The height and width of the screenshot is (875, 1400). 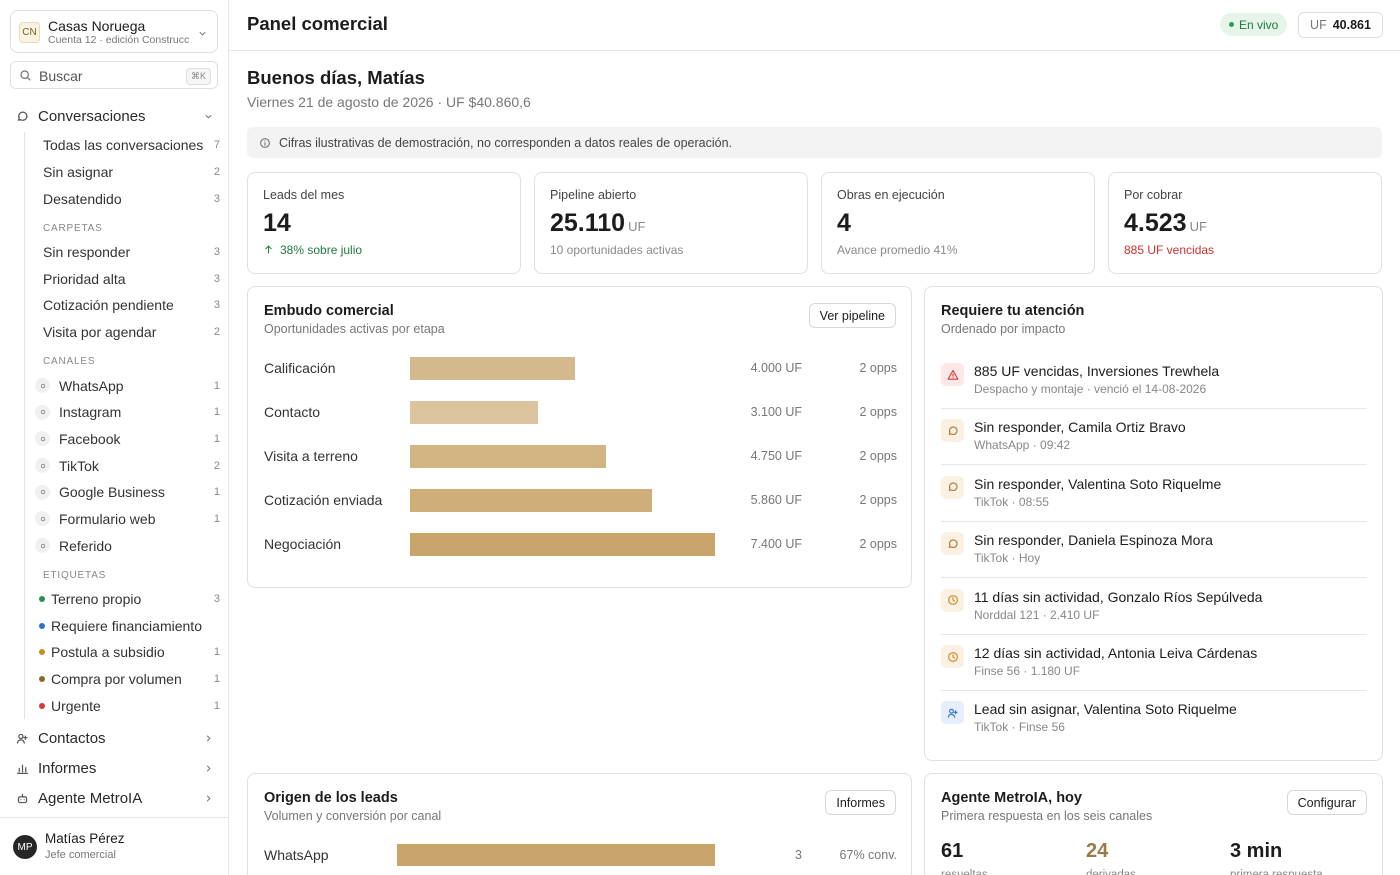 What do you see at coordinates (90, 412) in the screenshot?
I see `nav-item-label: Instagram` at bounding box center [90, 412].